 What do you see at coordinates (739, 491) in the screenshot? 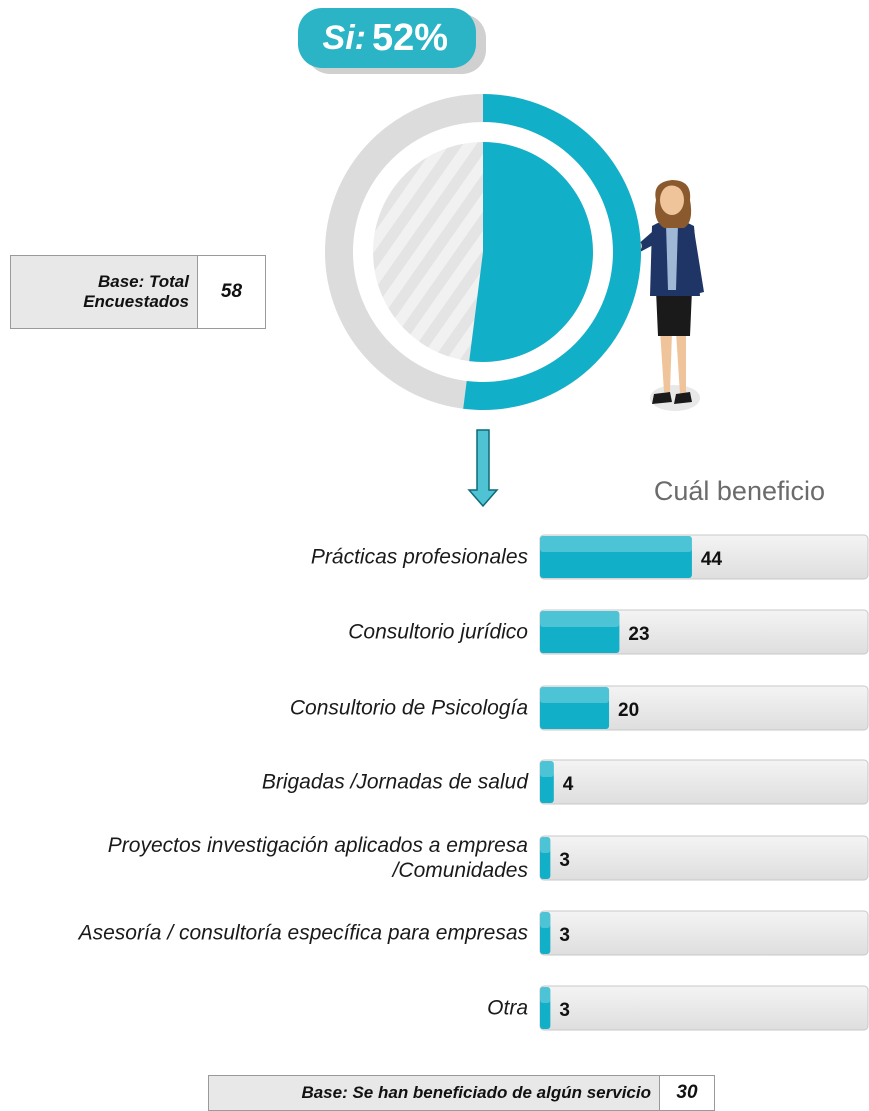
I see `chart-title: Cuál beneficio` at bounding box center [739, 491].